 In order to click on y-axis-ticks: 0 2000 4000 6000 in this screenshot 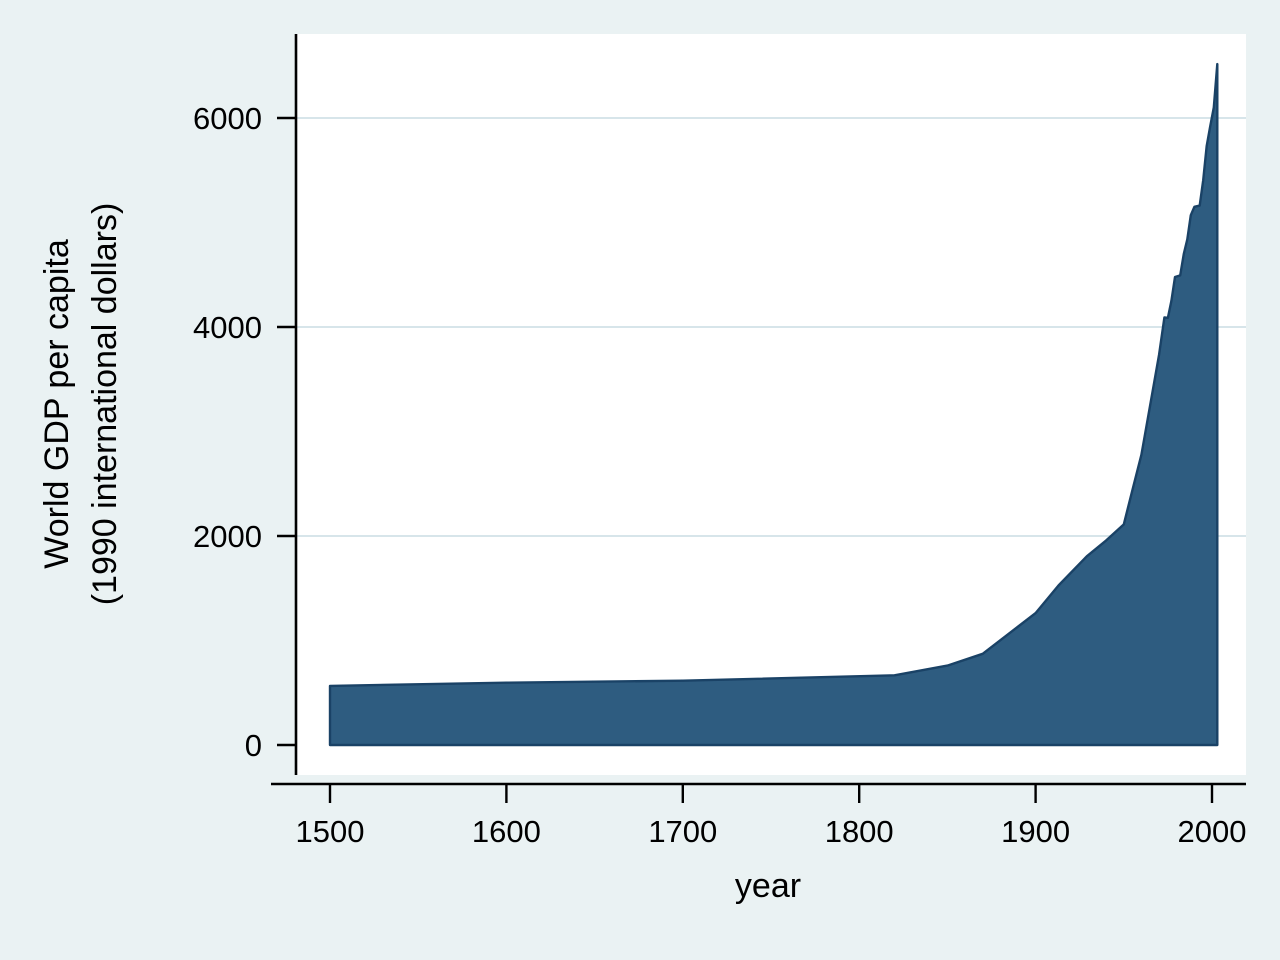, I will do `click(244, 432)`.